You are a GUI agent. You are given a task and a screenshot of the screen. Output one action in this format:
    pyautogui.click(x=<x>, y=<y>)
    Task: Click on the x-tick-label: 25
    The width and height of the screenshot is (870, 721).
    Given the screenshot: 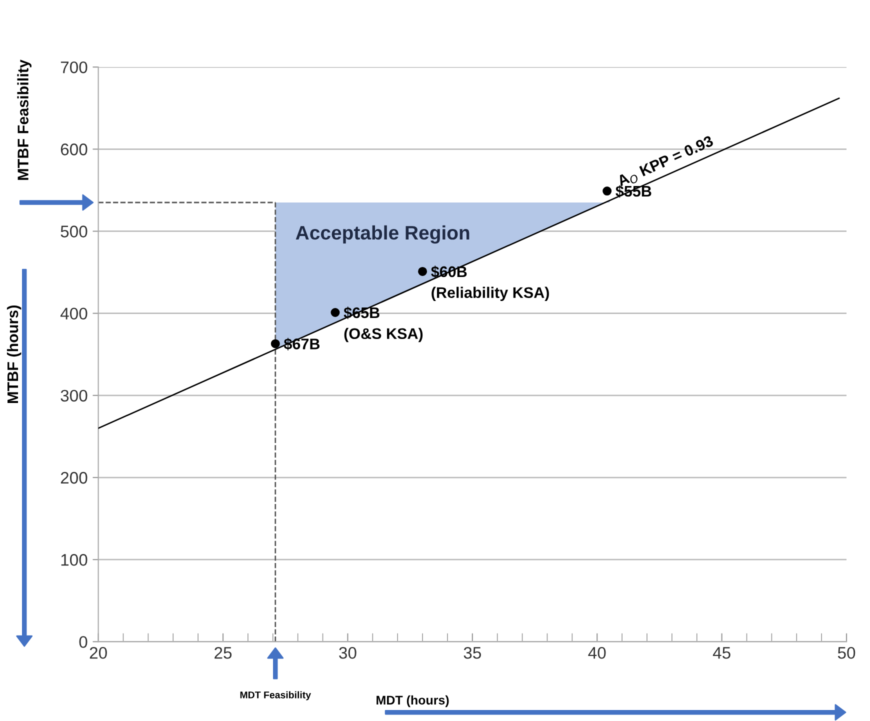 What is the action you would take?
    pyautogui.click(x=223, y=652)
    